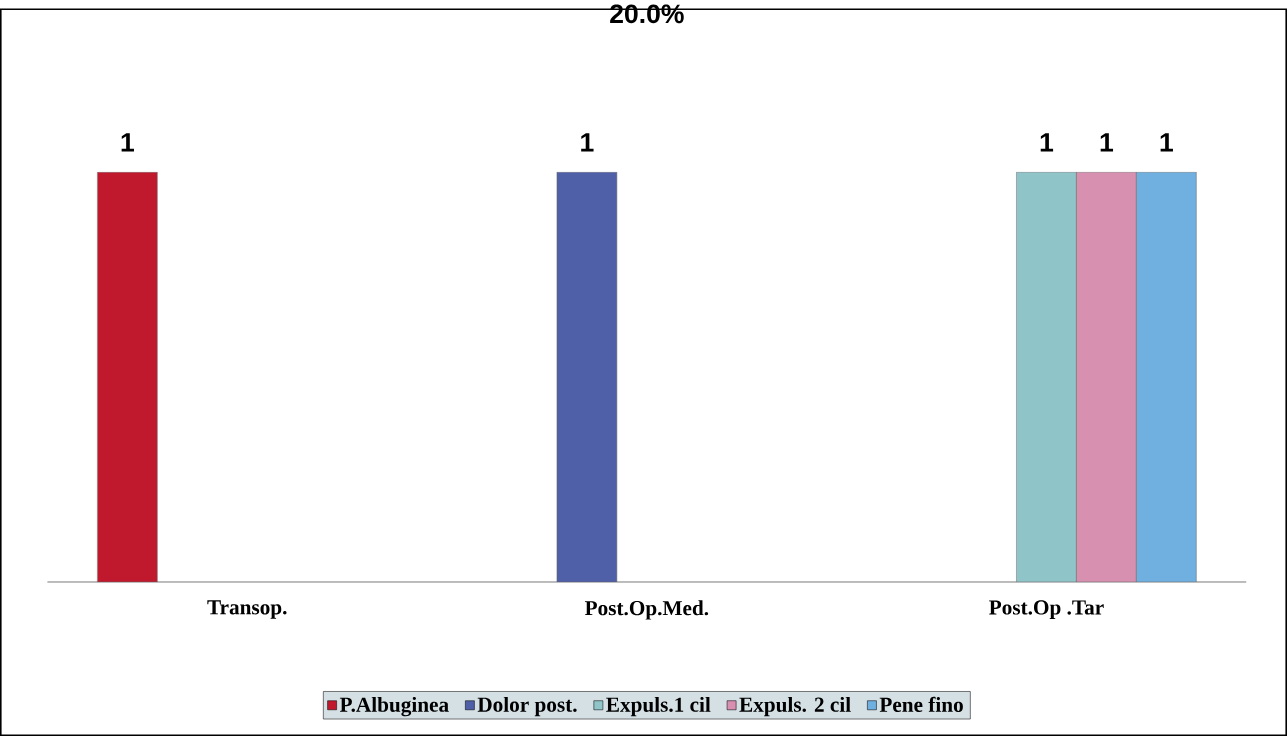 This screenshot has height=736, width=1287. Describe the element at coordinates (394, 706) in the screenshot. I see `legend-label: P.Albuginea` at that location.